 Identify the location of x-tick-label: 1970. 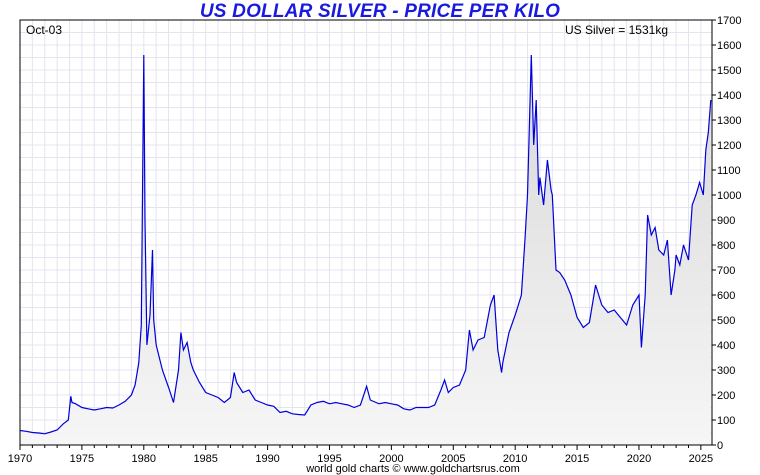
(20, 459).